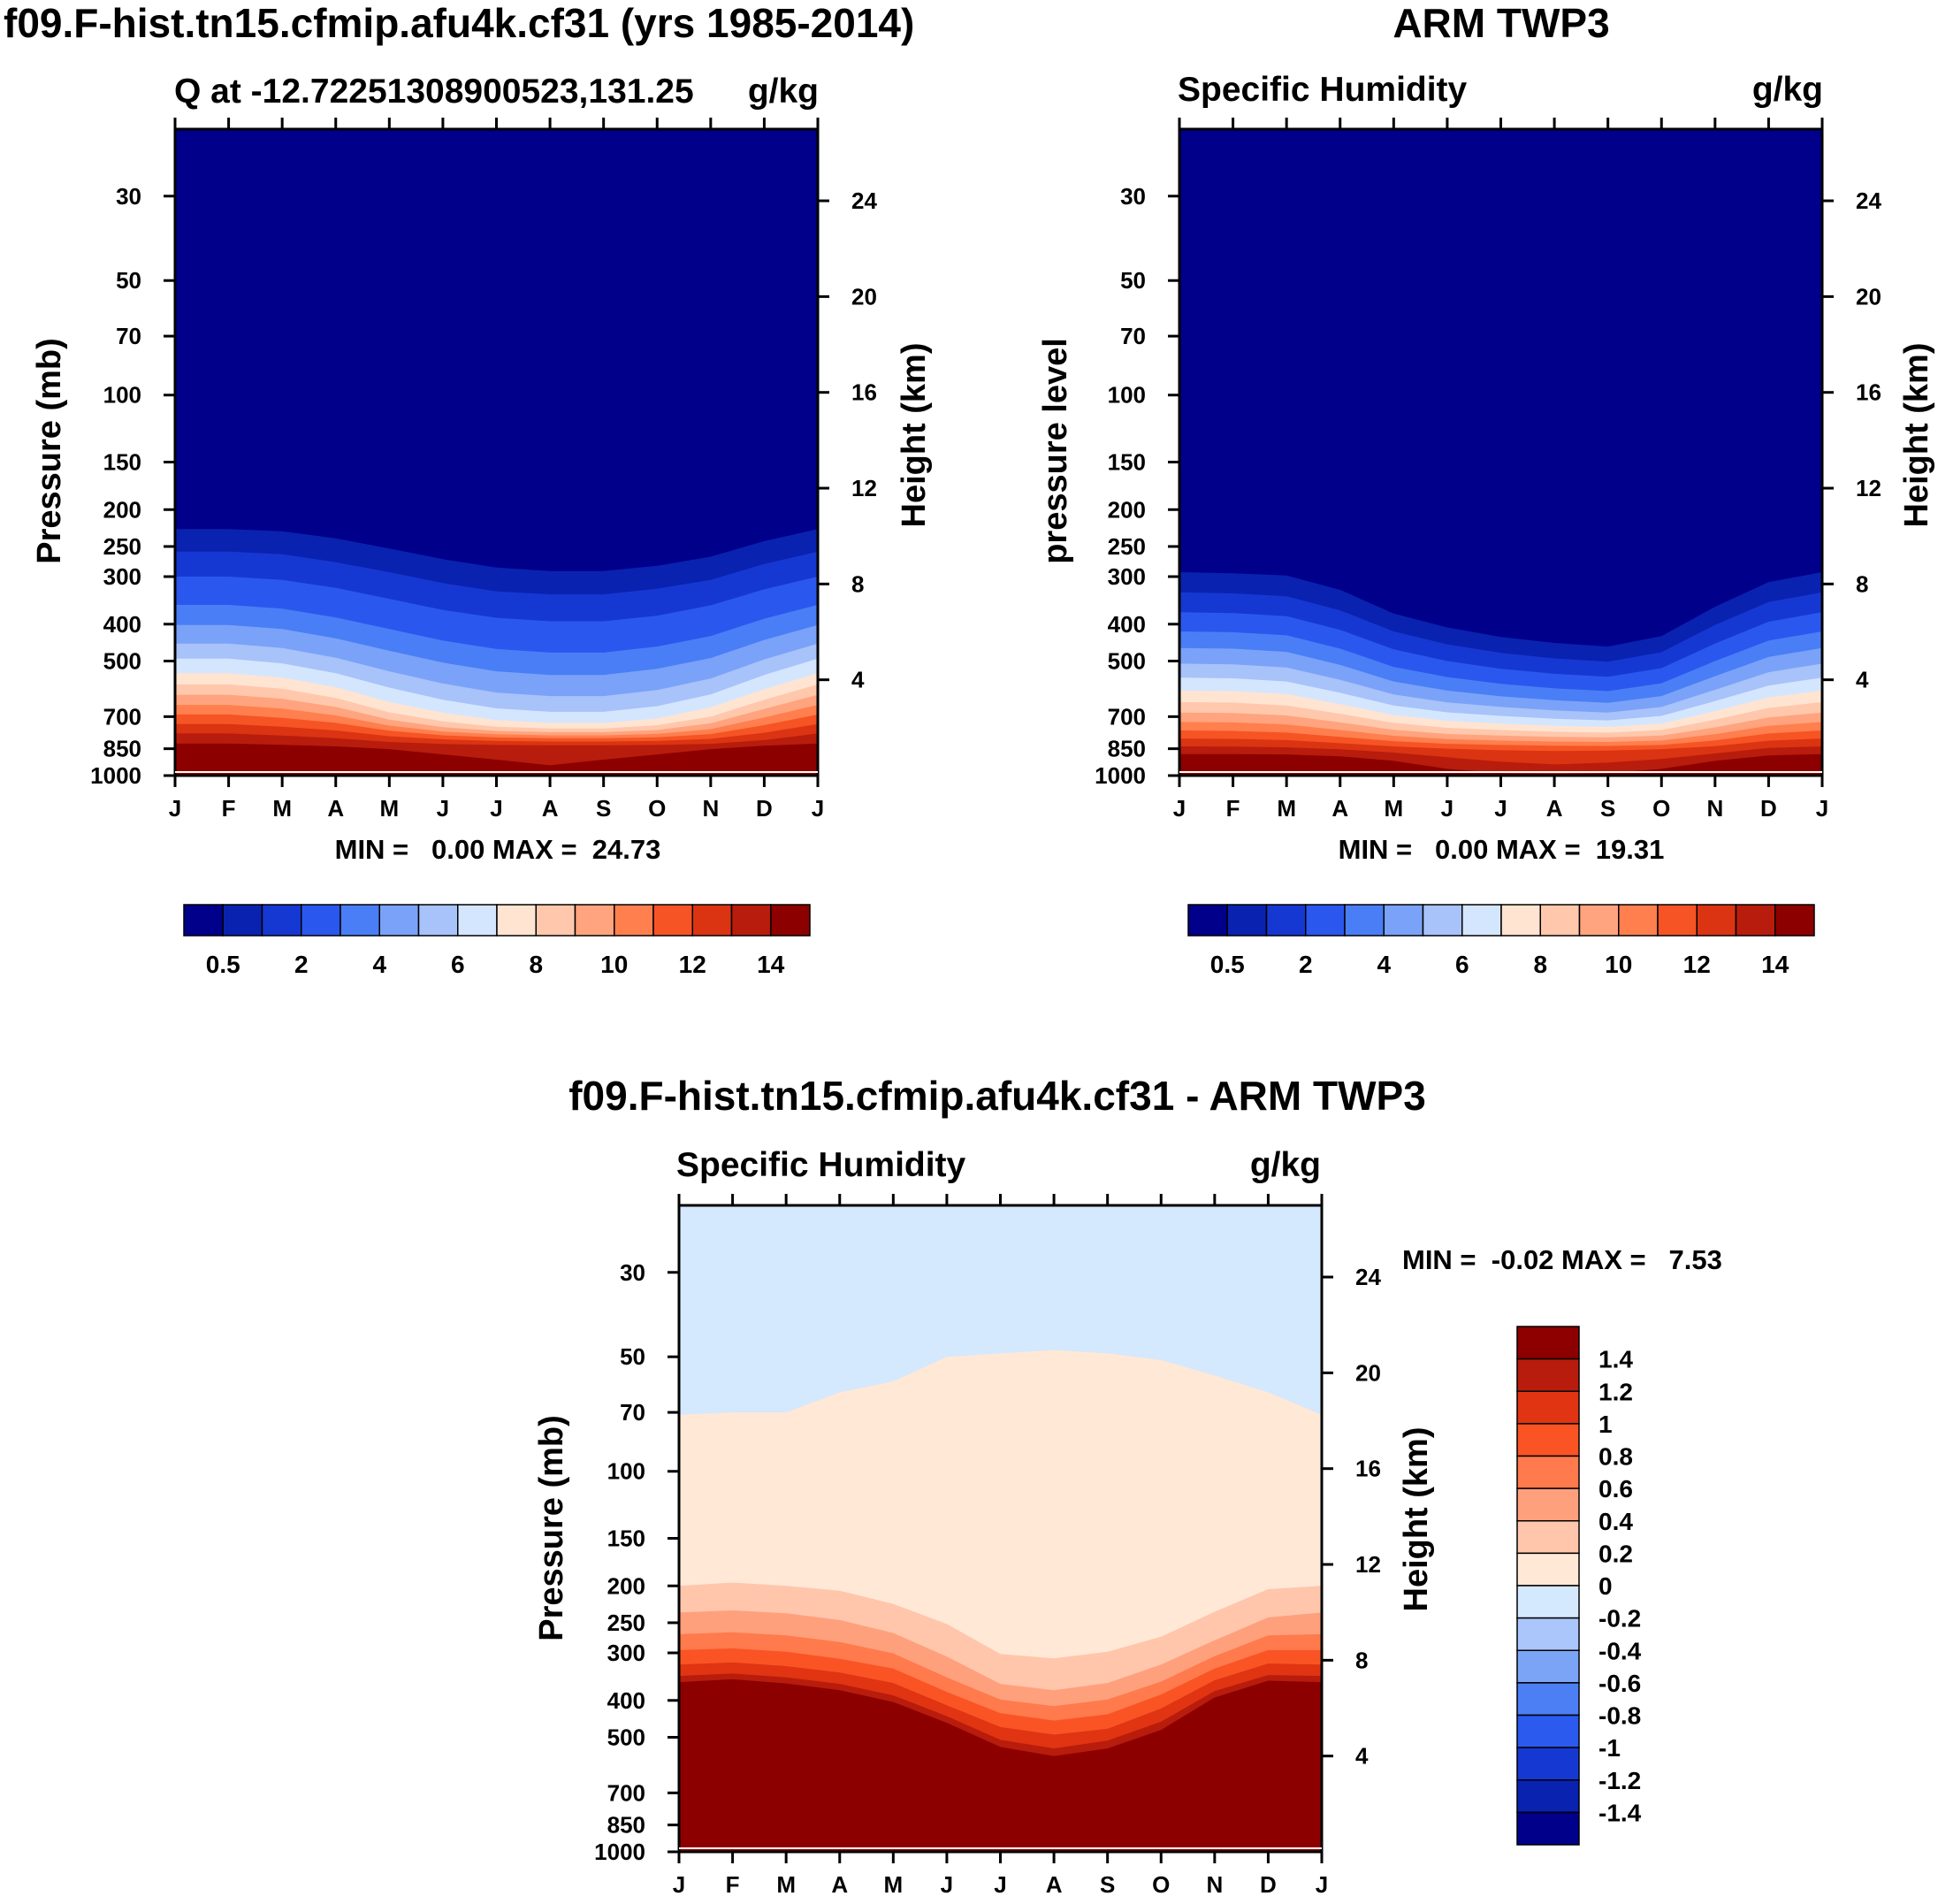 Image resolution: width=1938 pixels, height=1904 pixels. Describe the element at coordinates (1615, 1489) in the screenshot. I see `colorbar-label: 0.6` at that location.